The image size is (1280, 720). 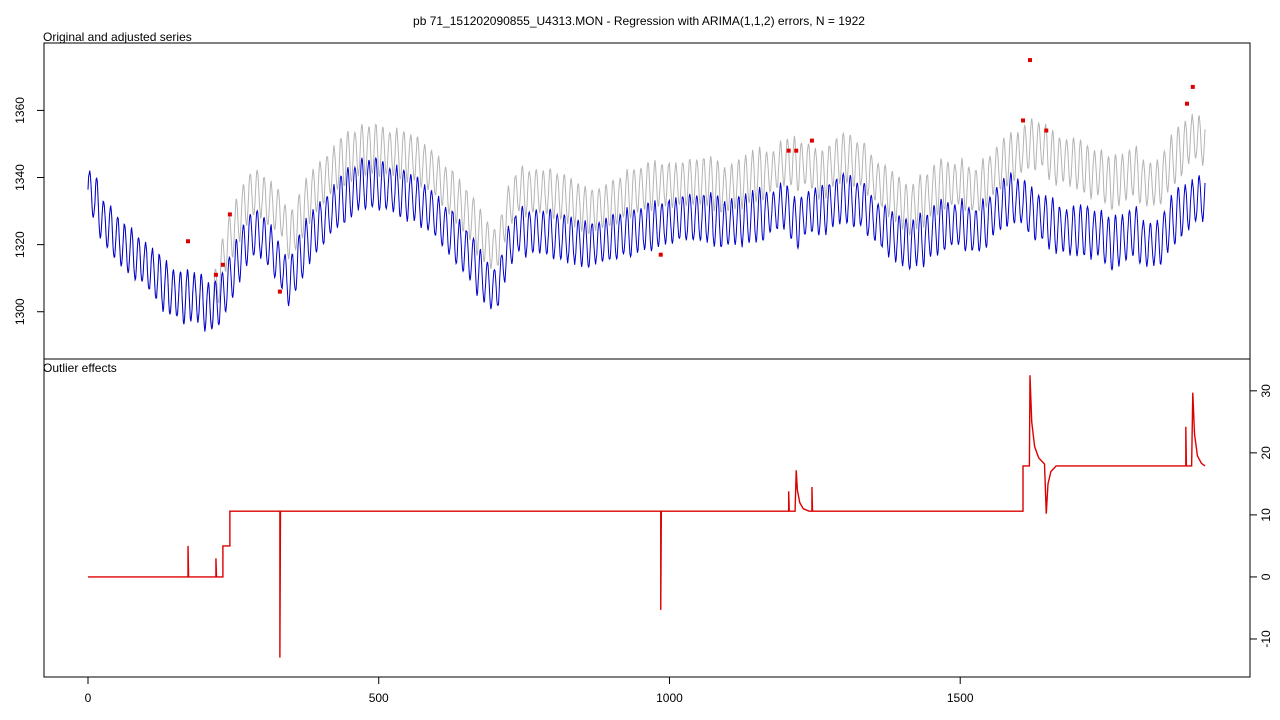 What do you see at coordinates (1266, 391) in the screenshot?
I see `y-tick-label: 30` at bounding box center [1266, 391].